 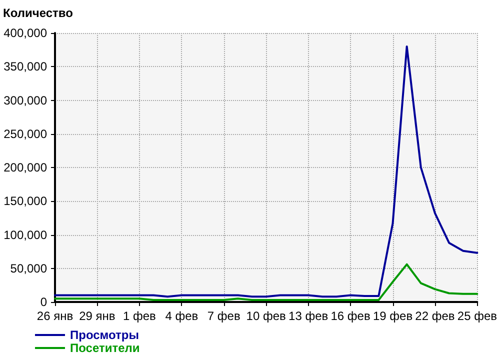 I want to click on legend-label: Просмотры, so click(x=105, y=335).